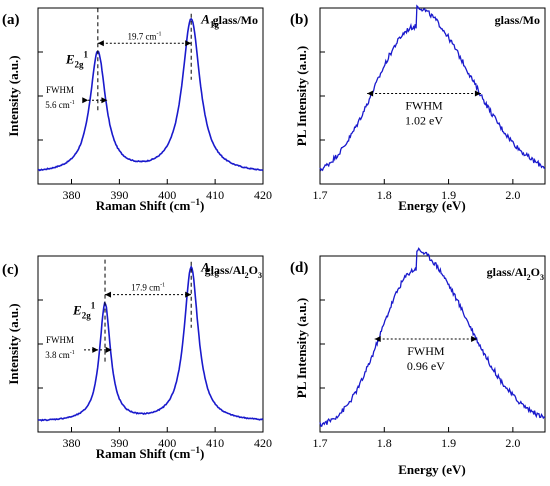 The height and width of the screenshot is (486, 550). I want to click on panel-label: (d), so click(299, 268).